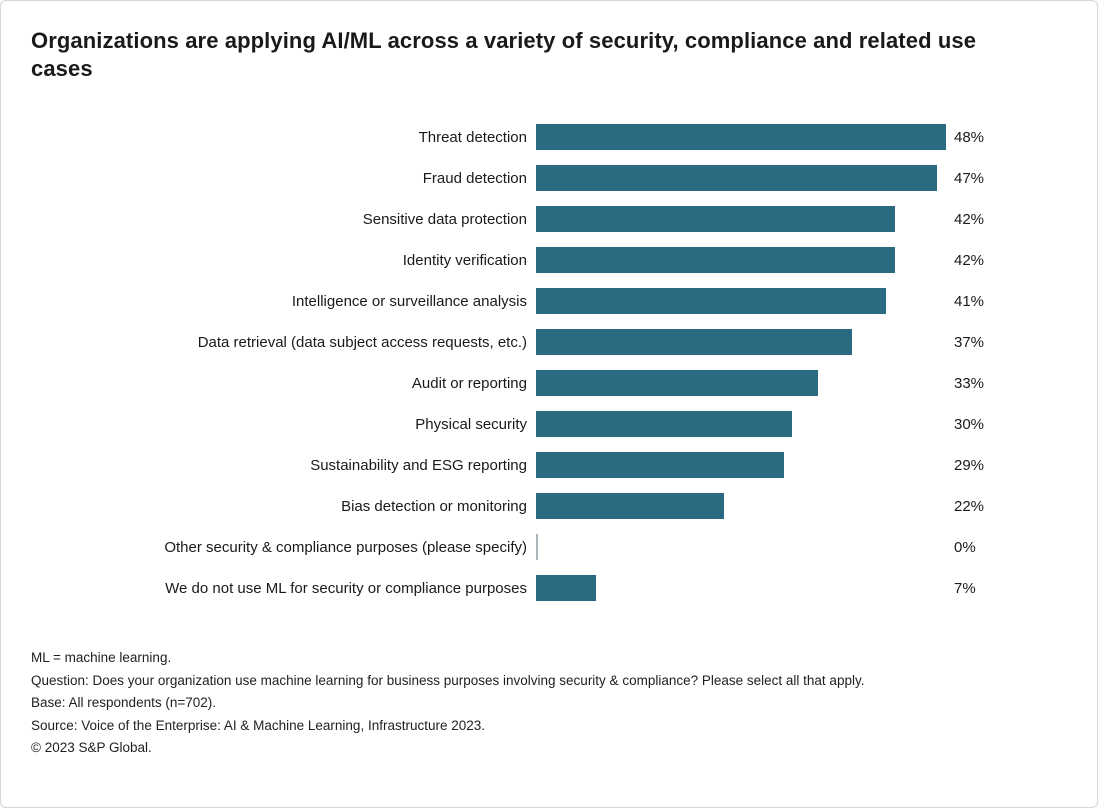 Image resolution: width=1098 pixels, height=808 pixels. What do you see at coordinates (471, 424) in the screenshot?
I see `category-label: Physical security` at bounding box center [471, 424].